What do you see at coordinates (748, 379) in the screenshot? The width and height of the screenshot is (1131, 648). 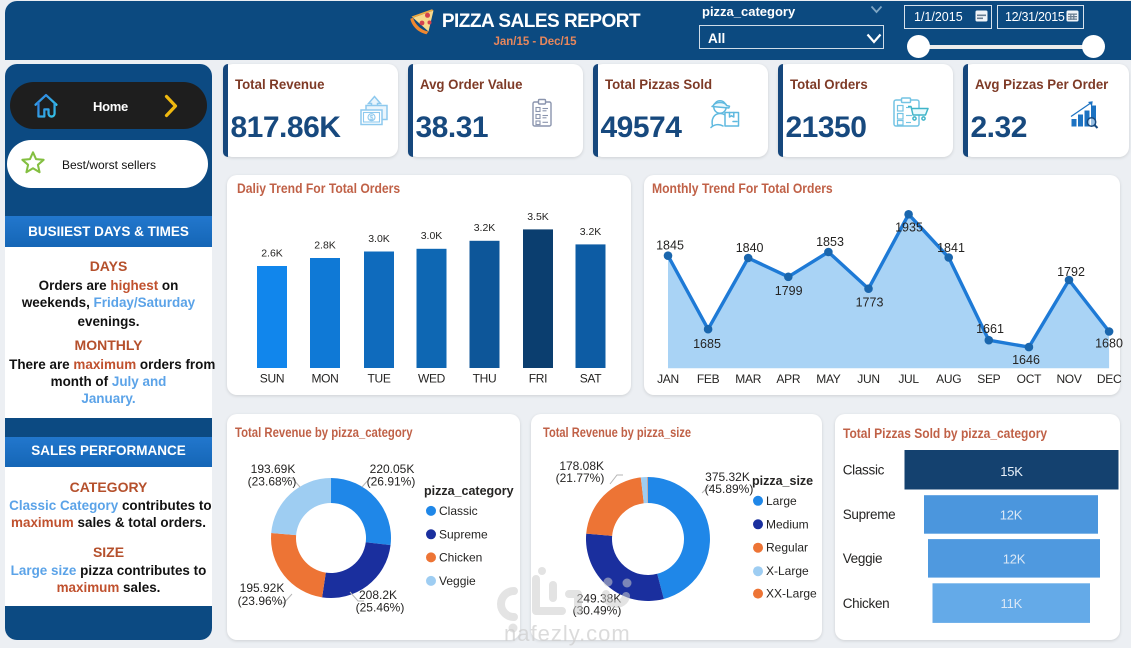 I see `svg-text: MAR` at bounding box center [748, 379].